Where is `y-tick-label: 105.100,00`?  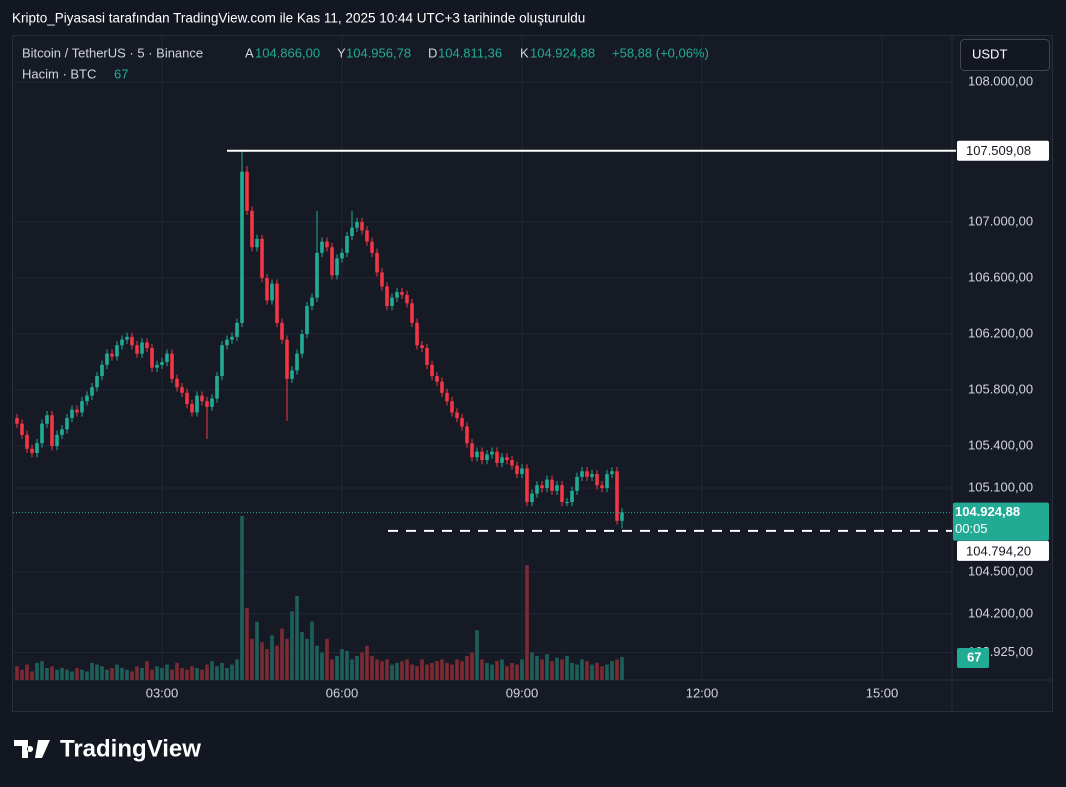
y-tick-label: 105.100,00 is located at coordinates (1000, 486).